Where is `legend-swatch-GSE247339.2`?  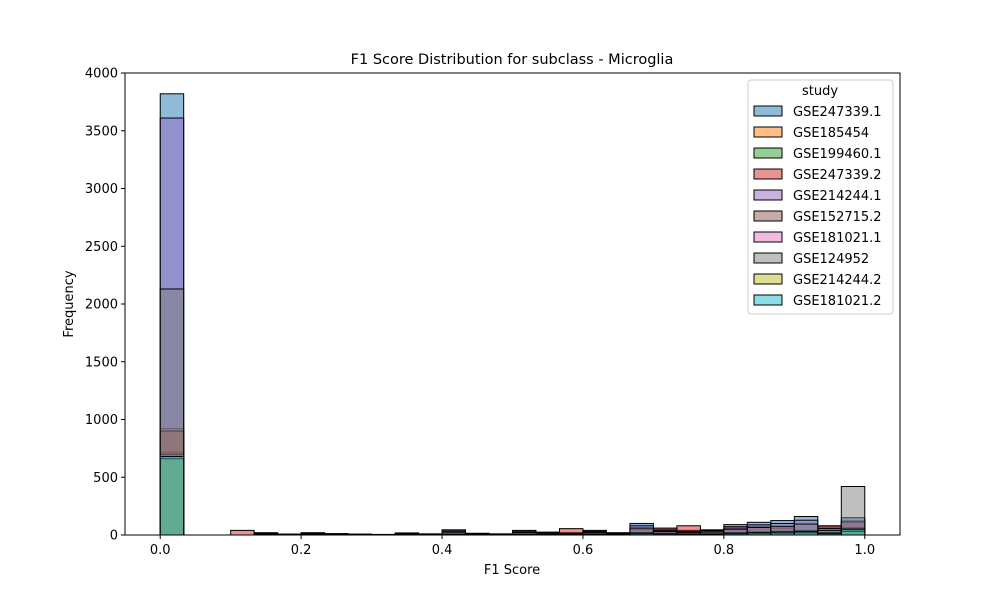 legend-swatch-GSE247339.2 is located at coordinates (768, 174).